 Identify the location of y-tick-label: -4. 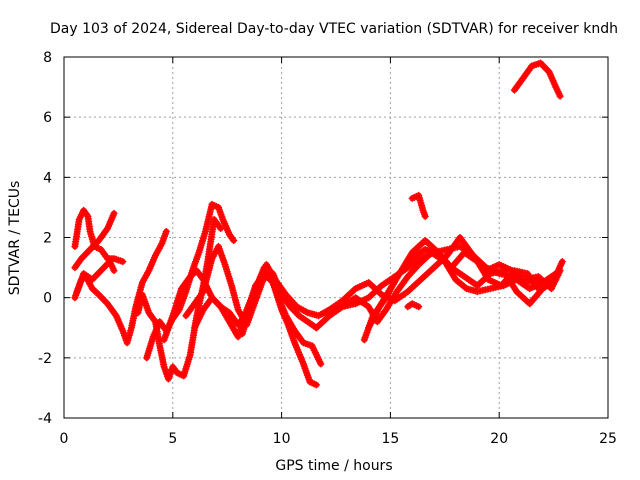
(45, 419).